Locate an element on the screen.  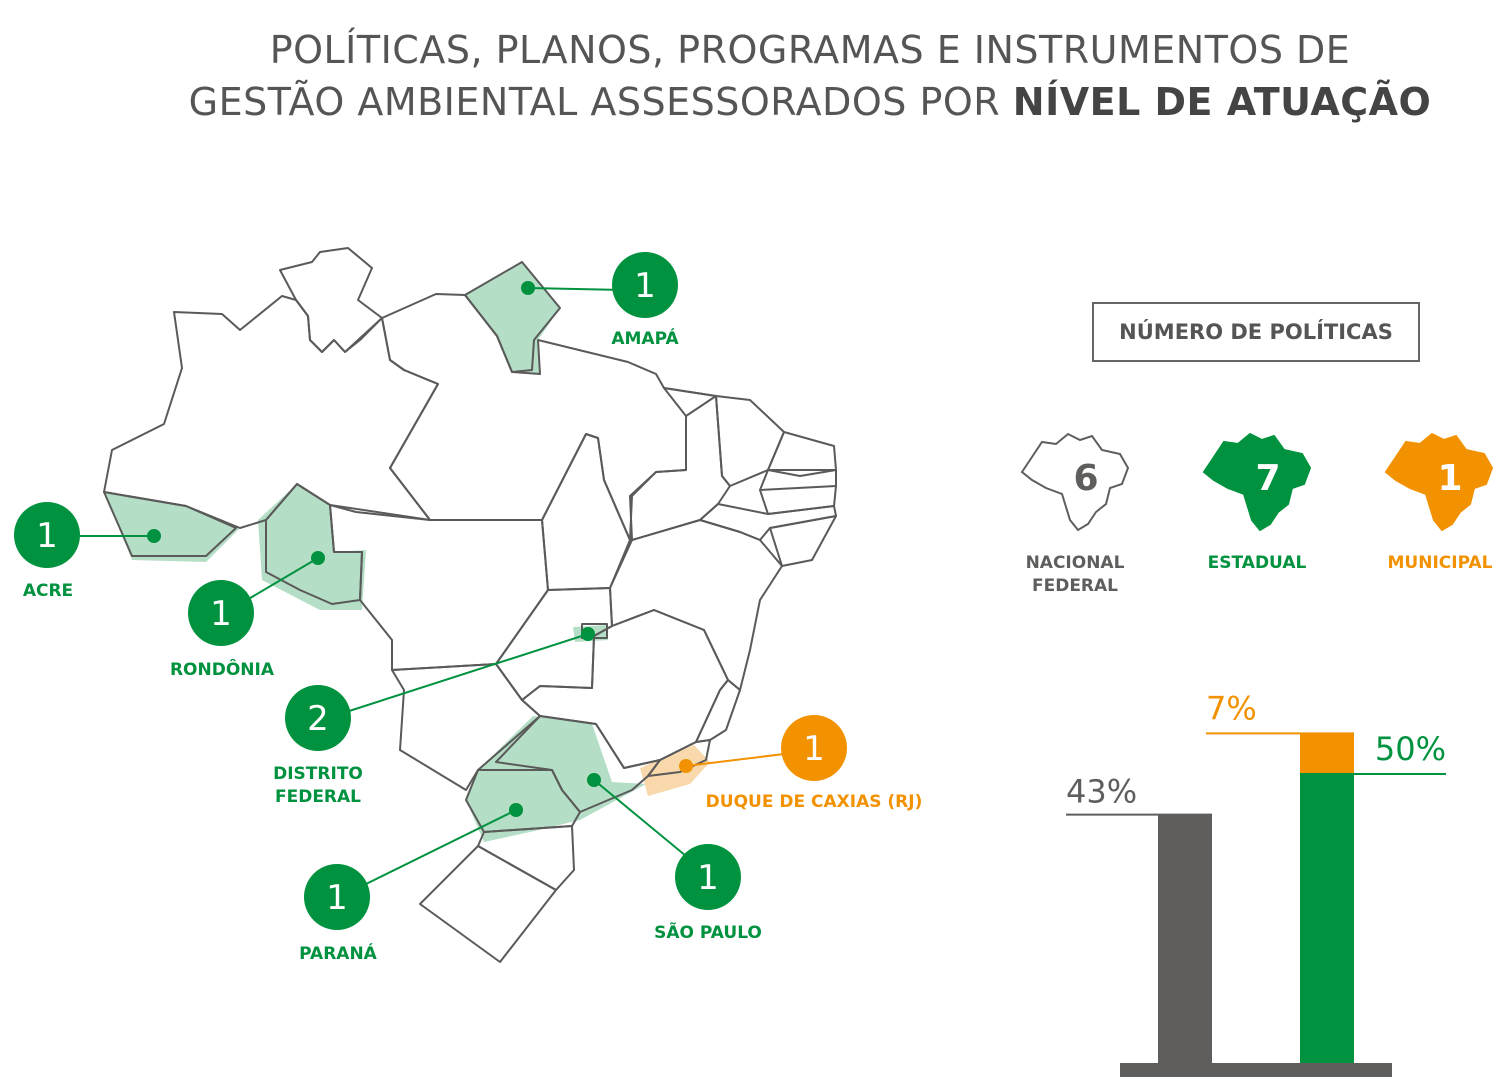
rondonia-dot is located at coordinates (318, 558).